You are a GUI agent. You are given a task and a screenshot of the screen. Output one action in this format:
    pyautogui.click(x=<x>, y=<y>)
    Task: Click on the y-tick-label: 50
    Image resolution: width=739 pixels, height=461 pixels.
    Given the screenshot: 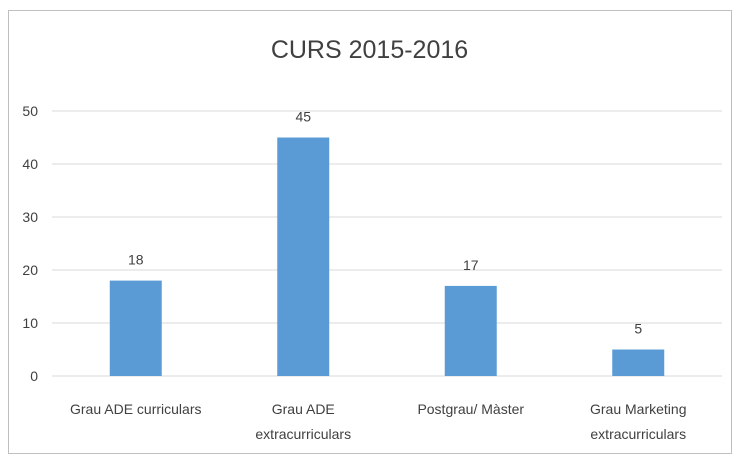 What is the action you would take?
    pyautogui.click(x=30, y=111)
    